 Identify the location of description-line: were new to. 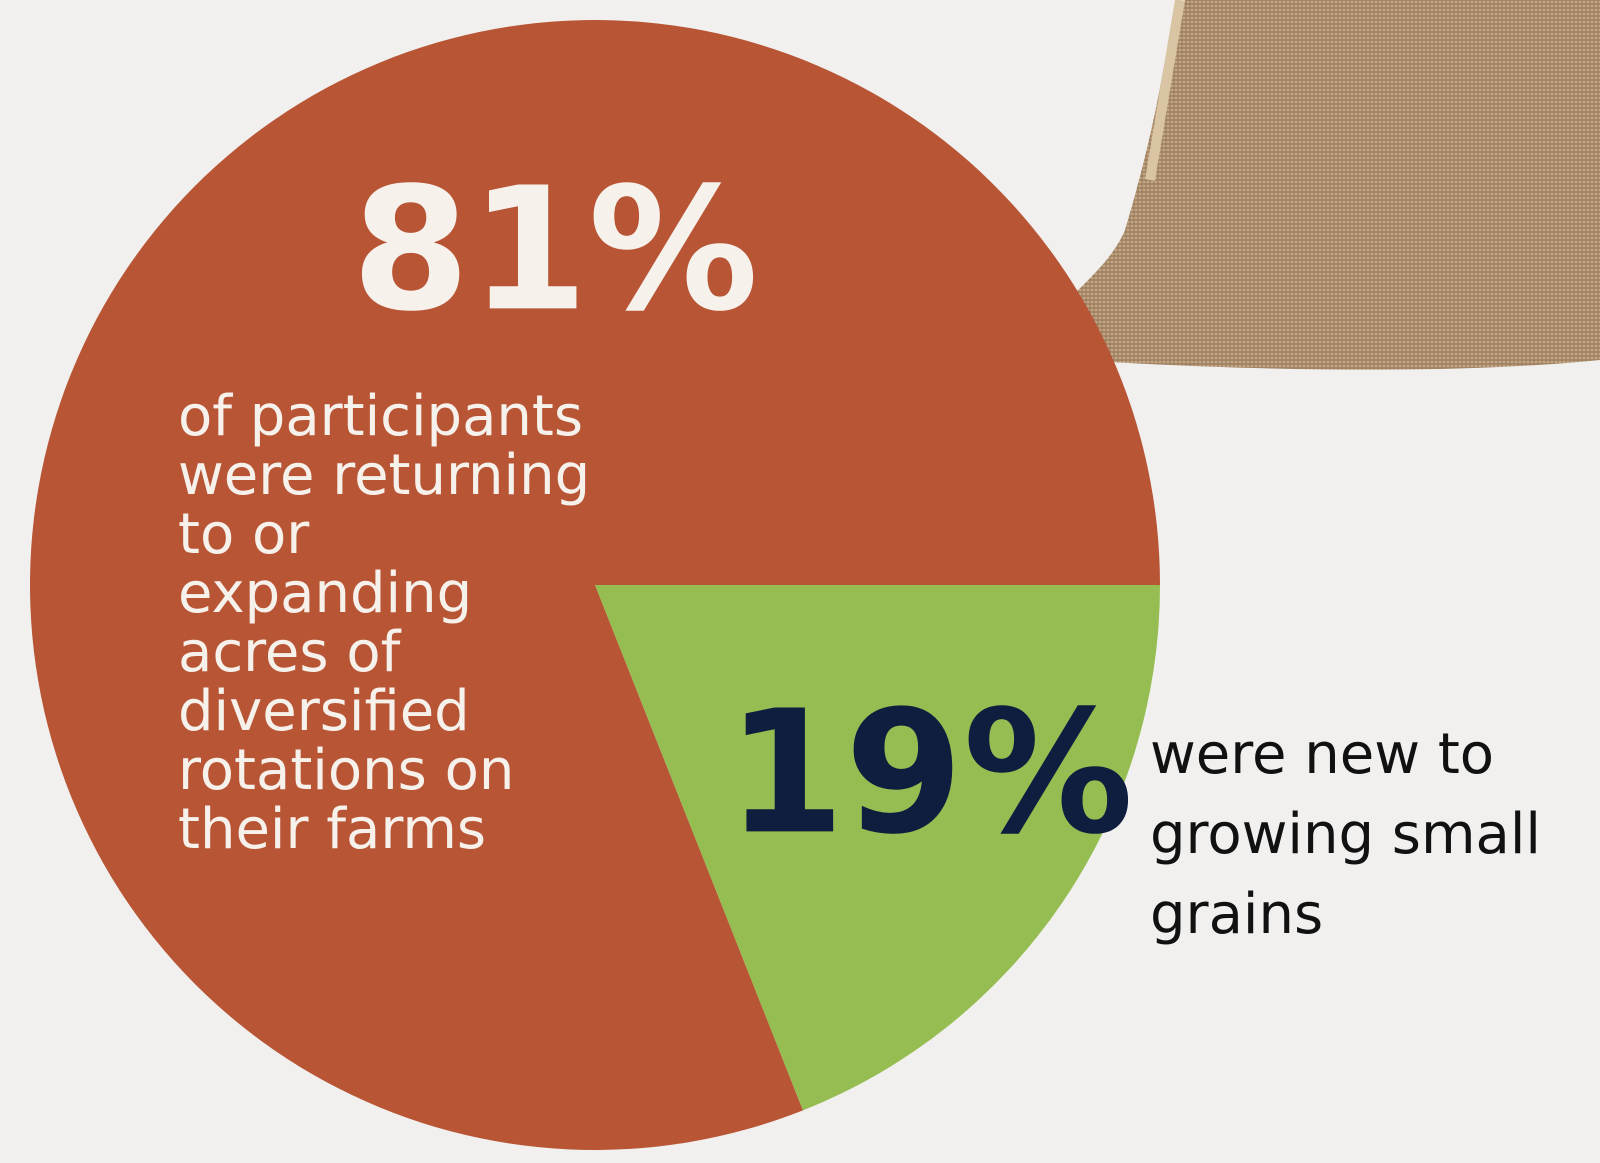
(1322, 754).